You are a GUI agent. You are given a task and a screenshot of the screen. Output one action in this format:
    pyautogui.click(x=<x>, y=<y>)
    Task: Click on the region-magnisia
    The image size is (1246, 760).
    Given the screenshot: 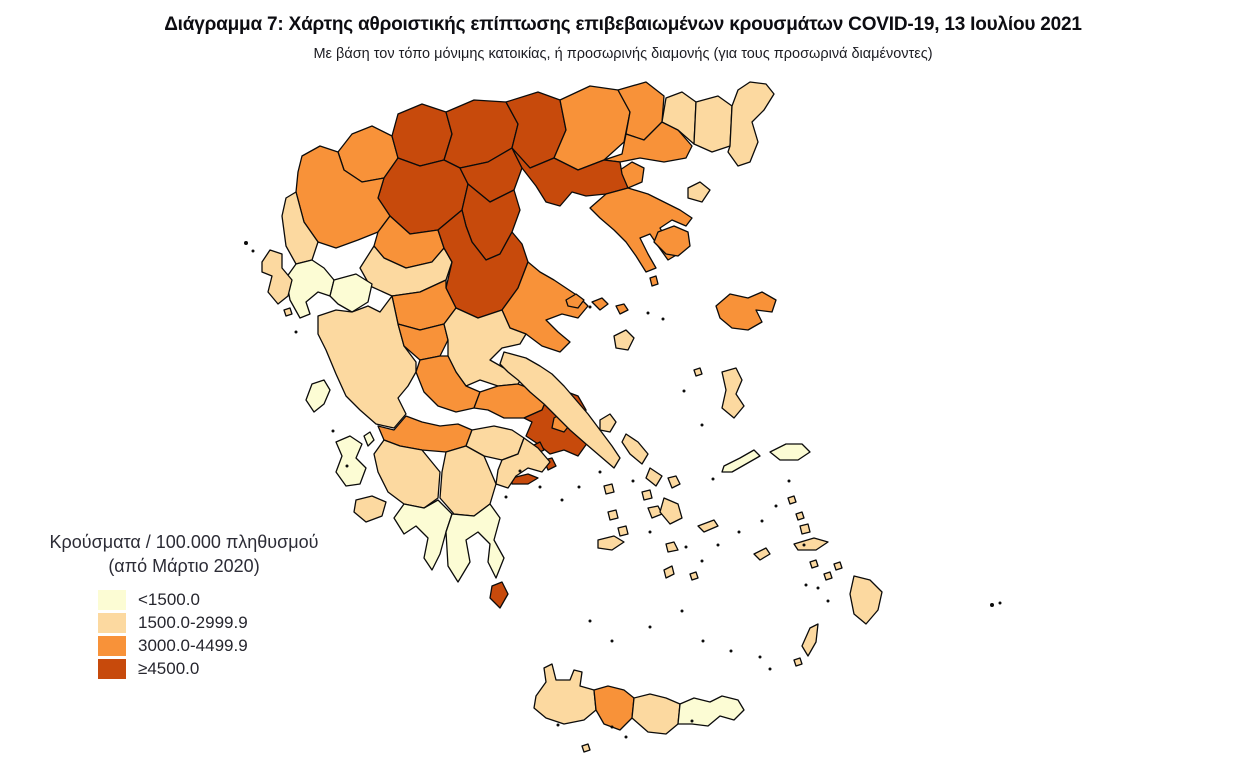 What is the action you would take?
    pyautogui.click(x=545, y=307)
    